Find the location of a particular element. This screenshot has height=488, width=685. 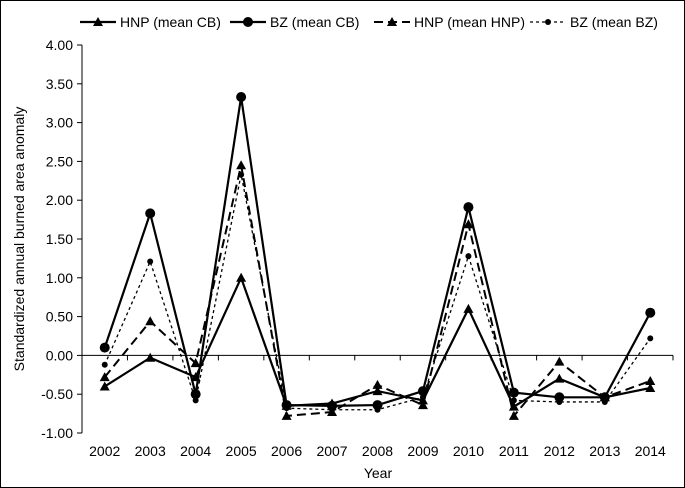

x-tick-label: 2011 is located at coordinates (514, 451).